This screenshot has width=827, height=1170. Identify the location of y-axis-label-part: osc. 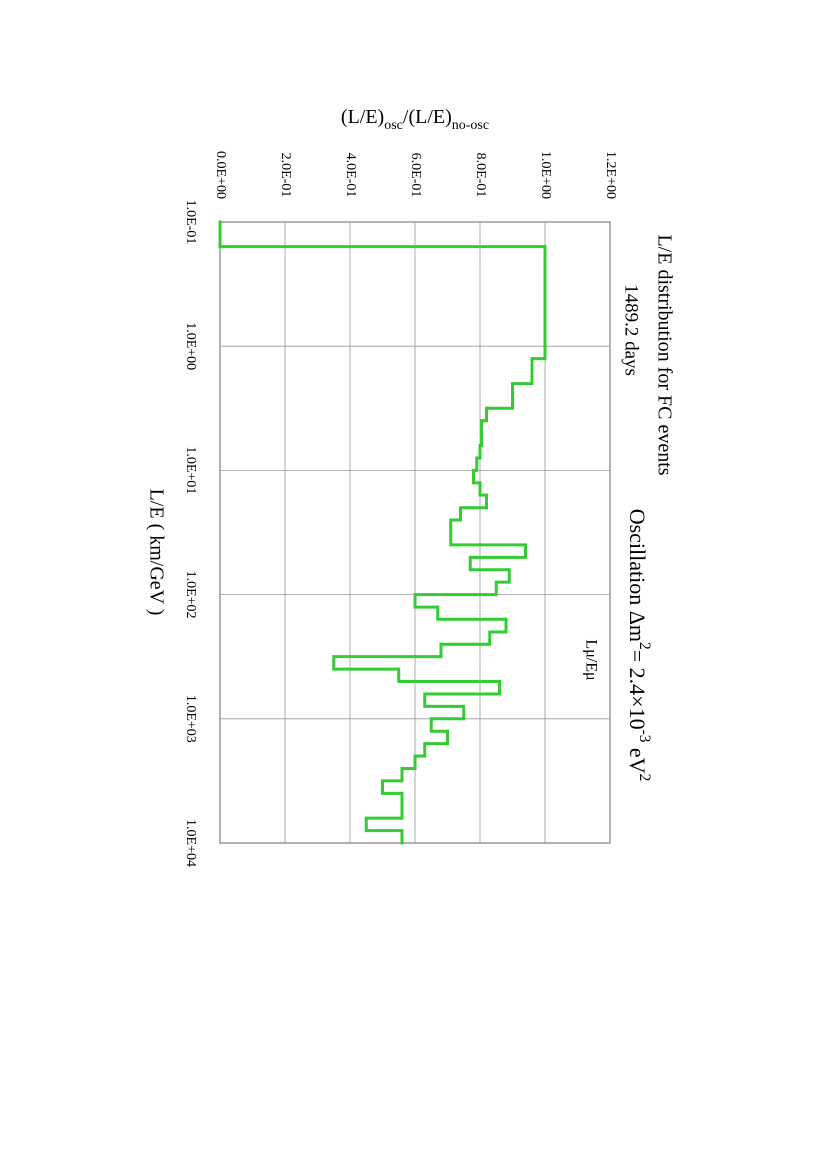
(393, 125).